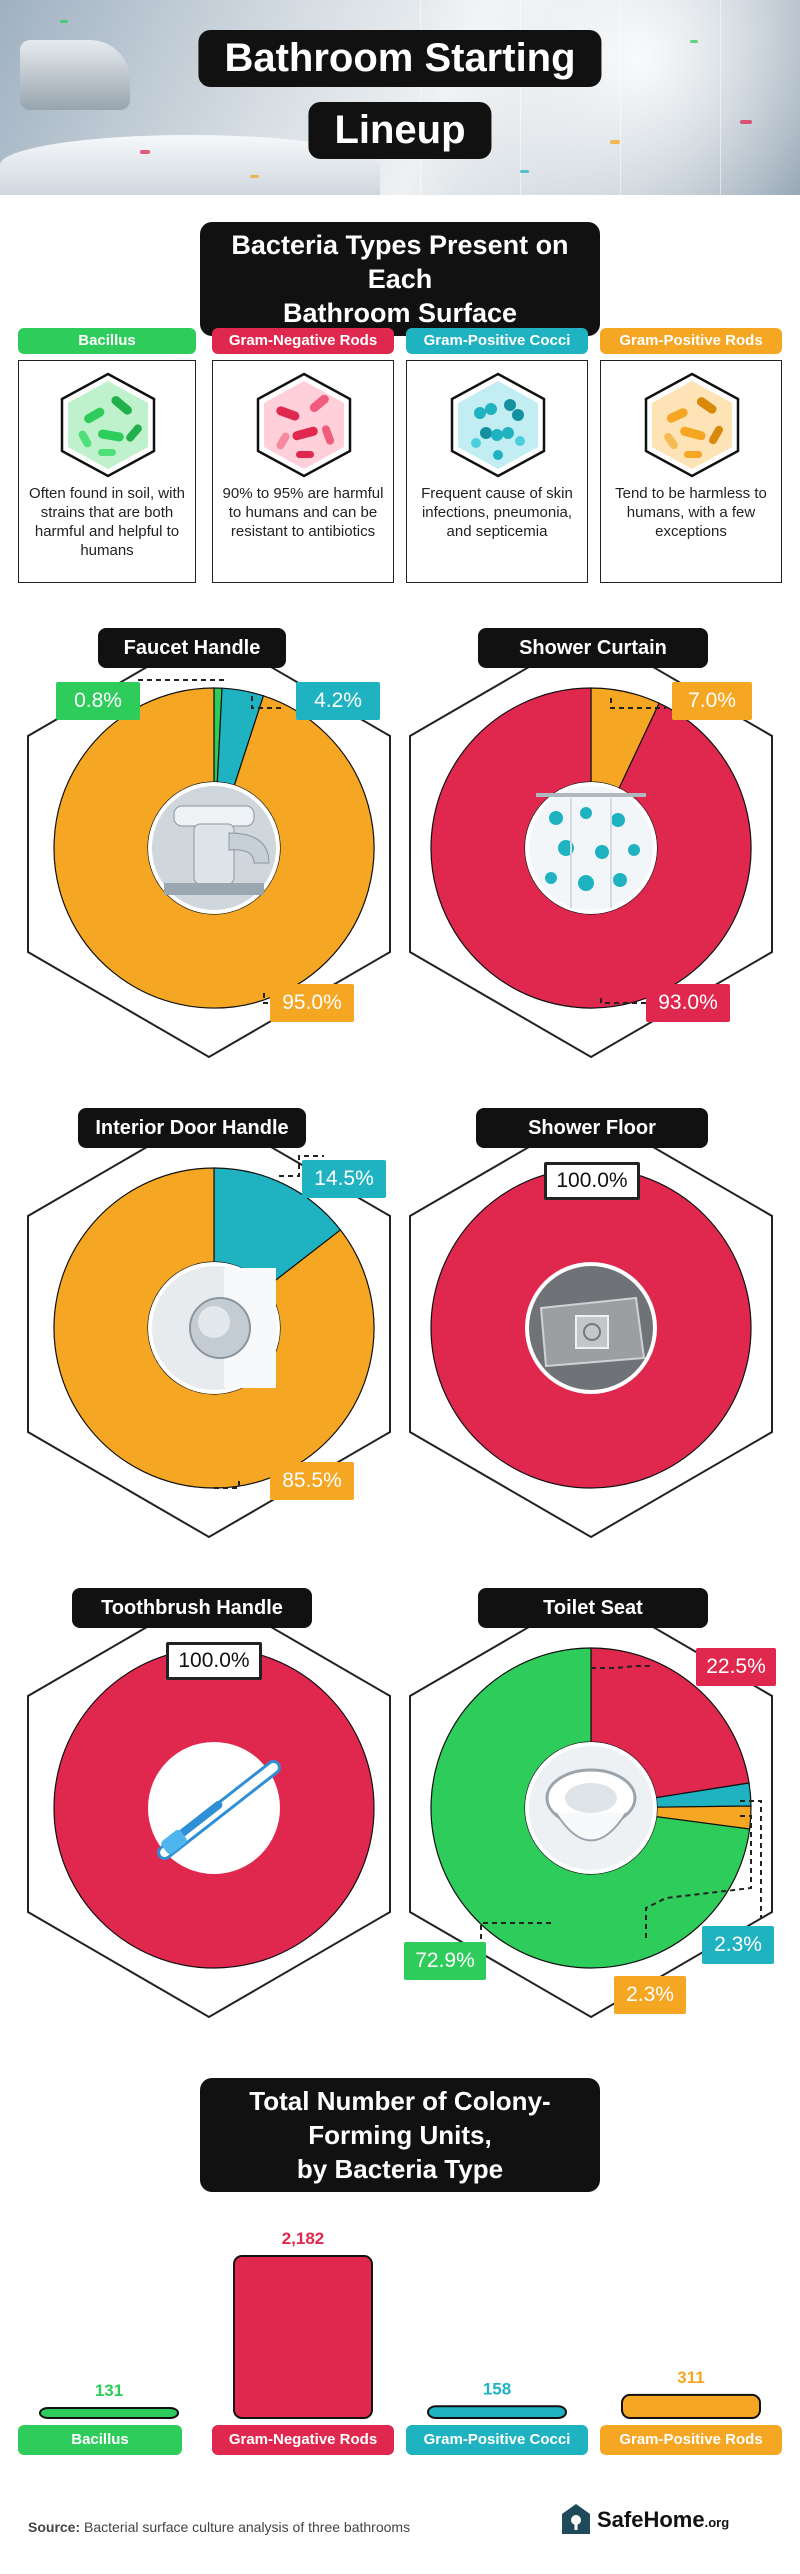  I want to click on donut-toilet-seat, so click(591, 1808).